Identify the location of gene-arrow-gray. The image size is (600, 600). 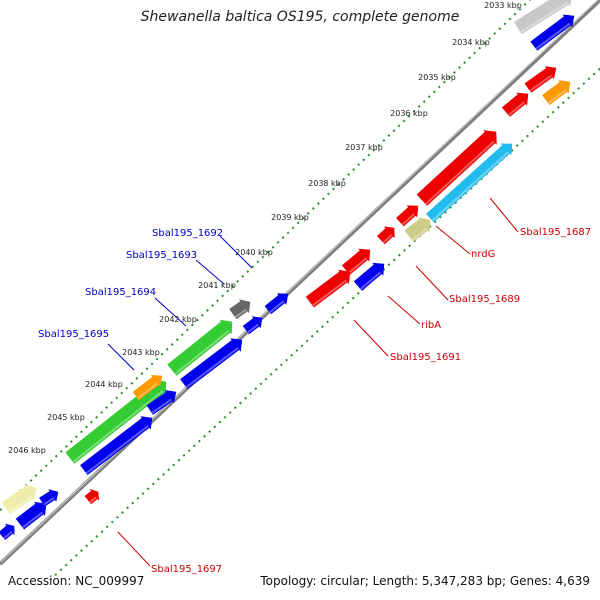
(240, 309).